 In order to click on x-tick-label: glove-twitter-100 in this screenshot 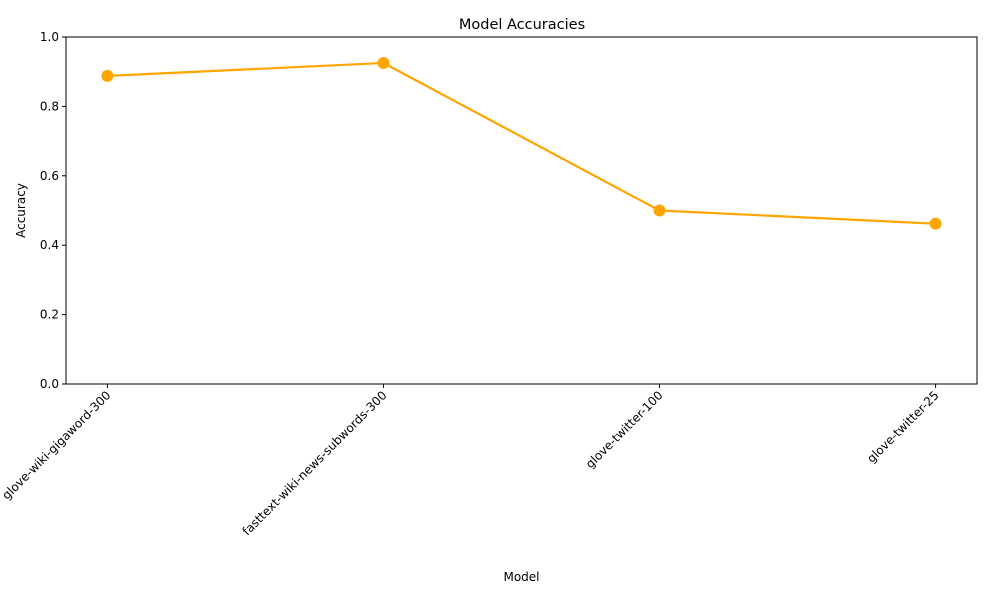, I will do `click(624, 429)`.